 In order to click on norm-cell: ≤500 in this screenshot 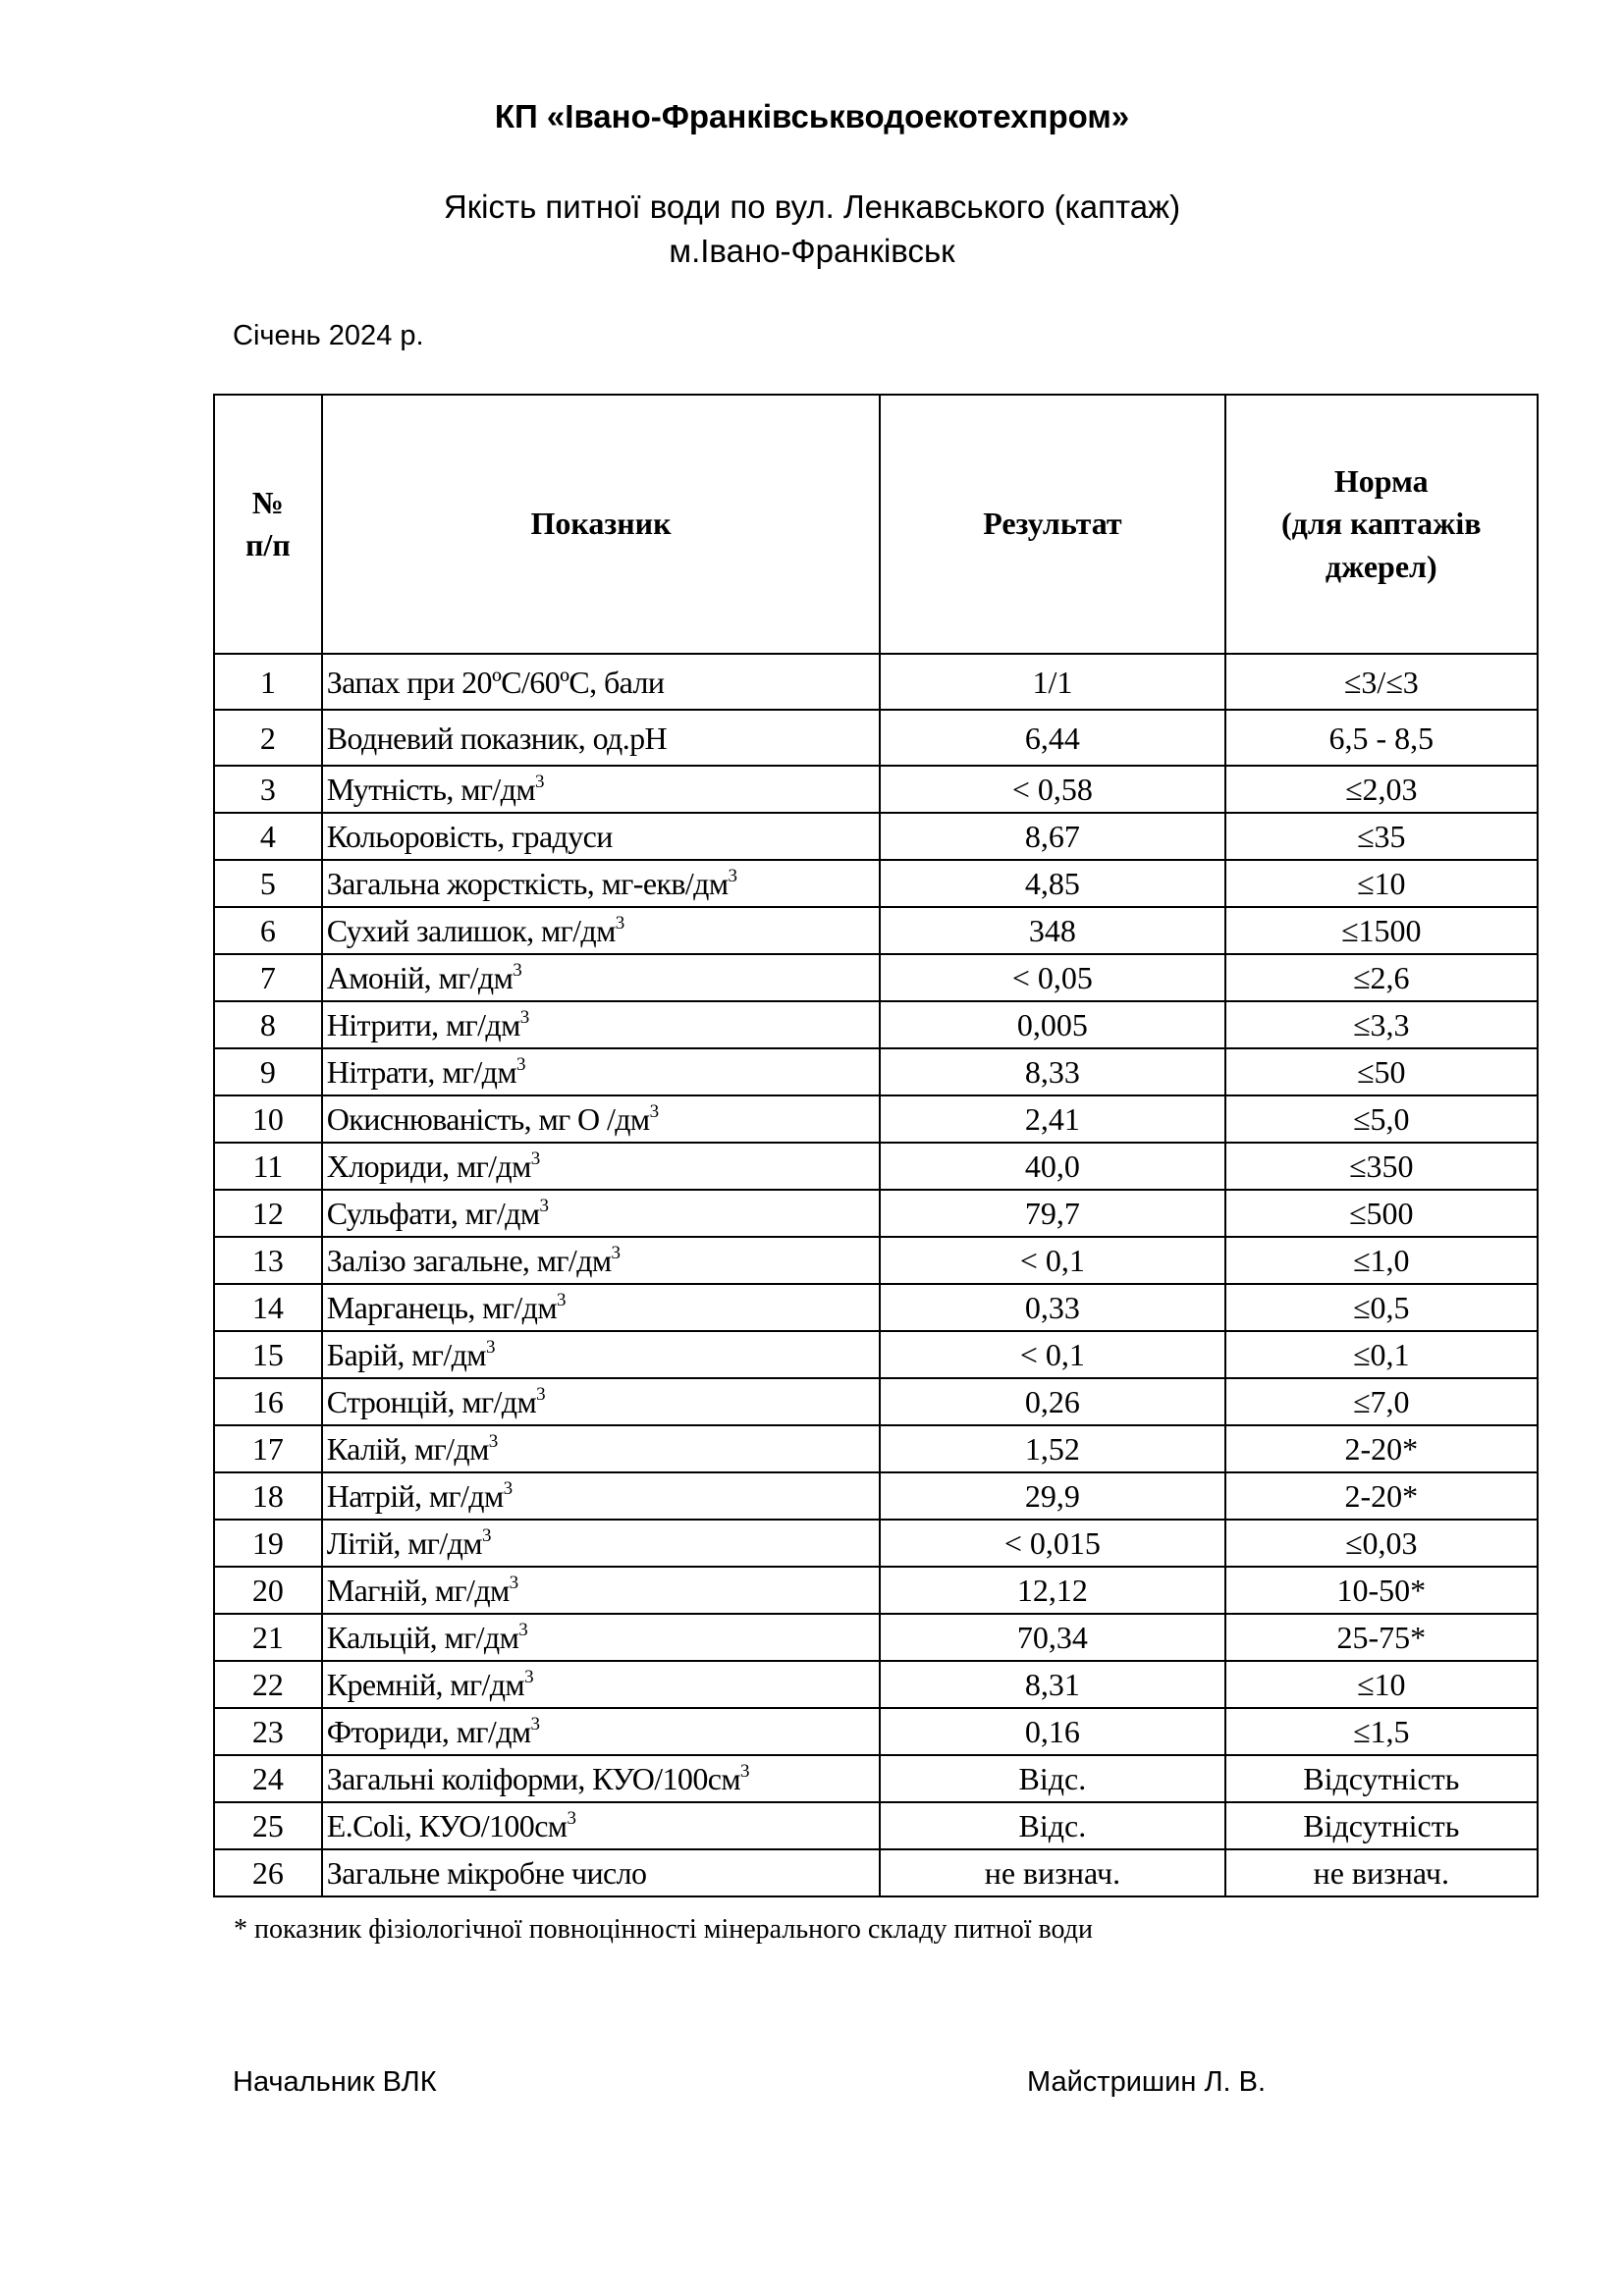, I will do `click(1381, 1213)`.